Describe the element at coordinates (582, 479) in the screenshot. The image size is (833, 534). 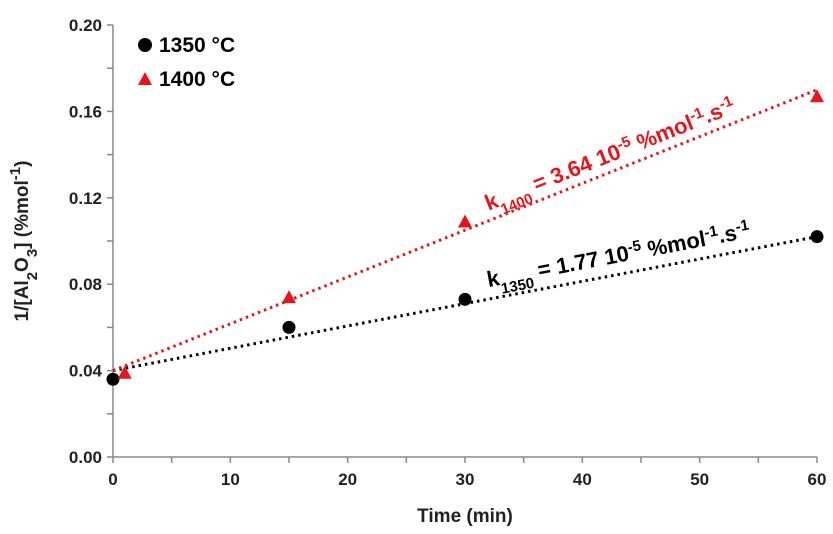
I see `x-tick-label: 40` at that location.